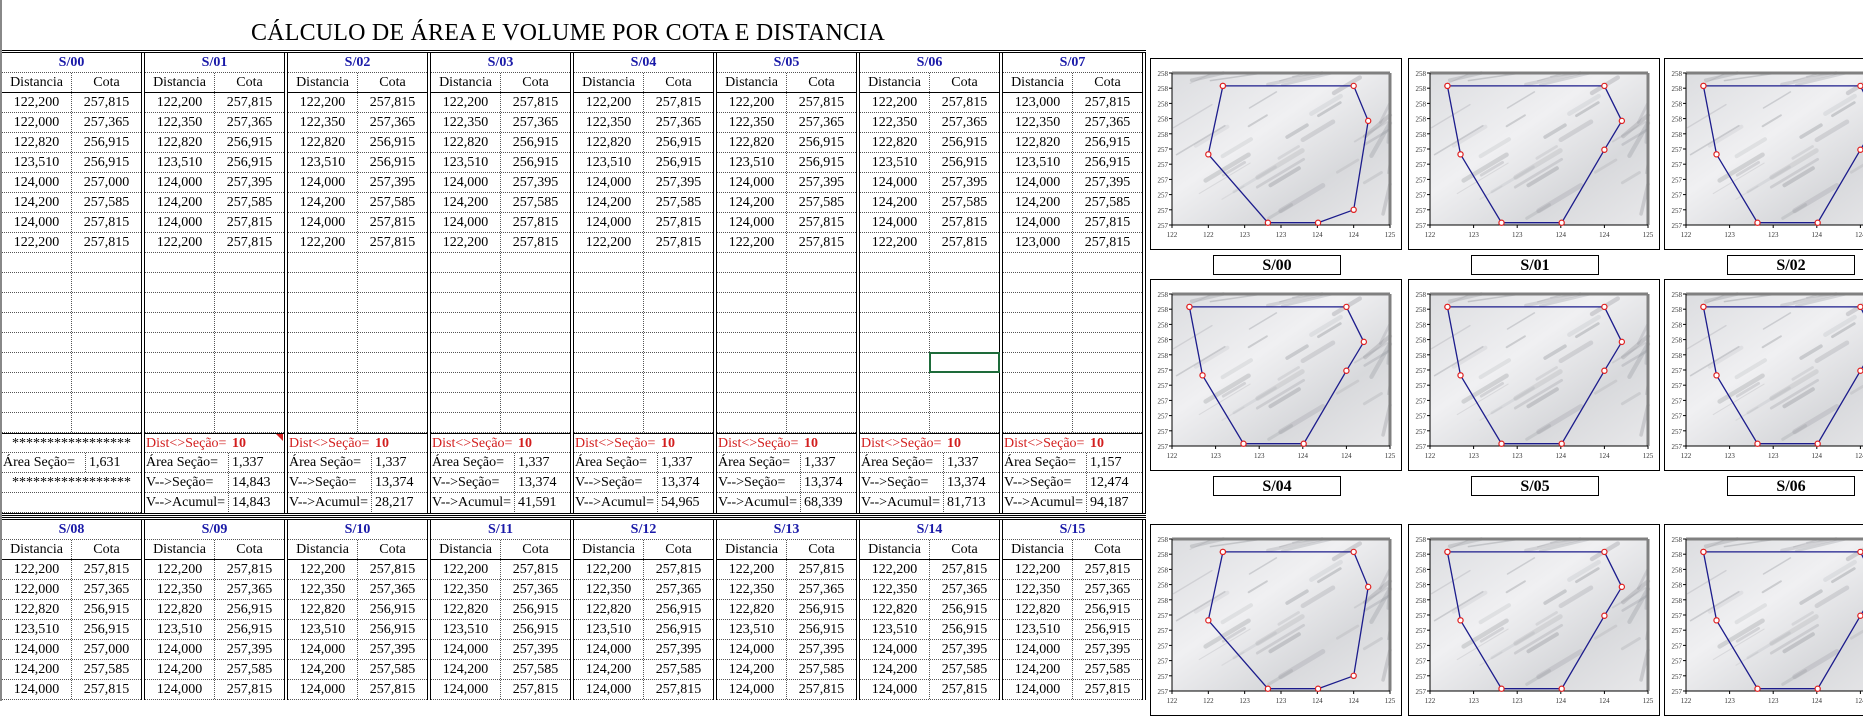  What do you see at coordinates (71, 62) in the screenshot?
I see `section-title: S/00` at bounding box center [71, 62].